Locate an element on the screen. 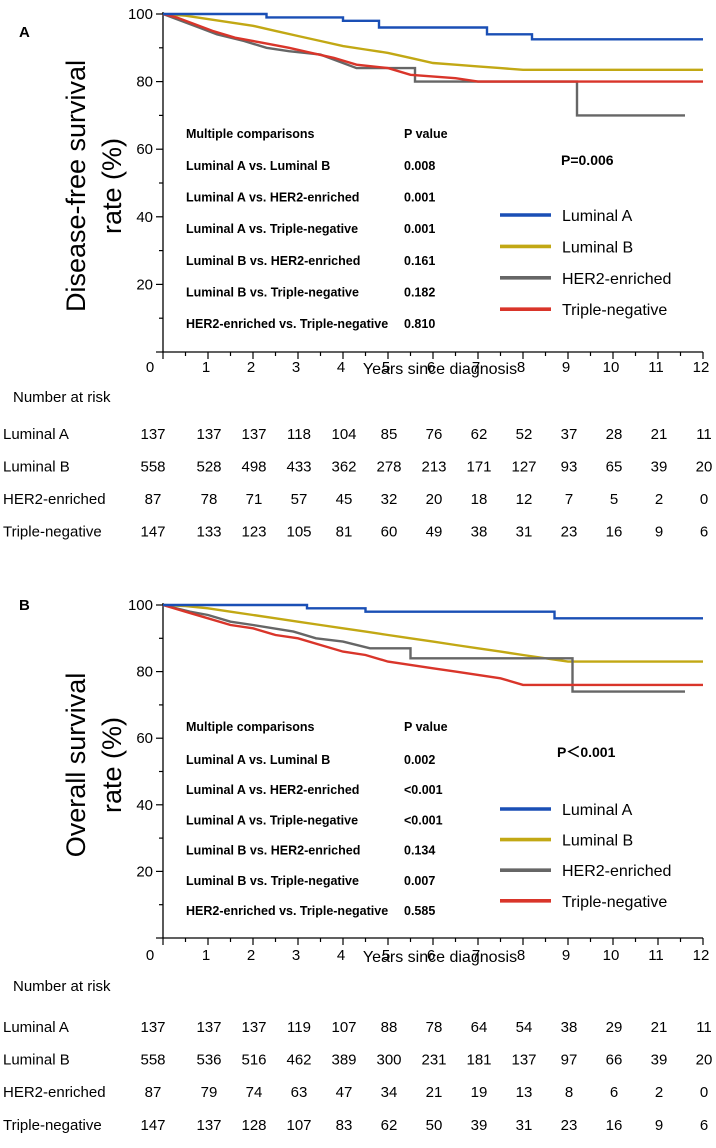 Image resolution: width=716 pixels, height=1148 pixels. comparison-p-value: 0.161 is located at coordinates (419, 261).